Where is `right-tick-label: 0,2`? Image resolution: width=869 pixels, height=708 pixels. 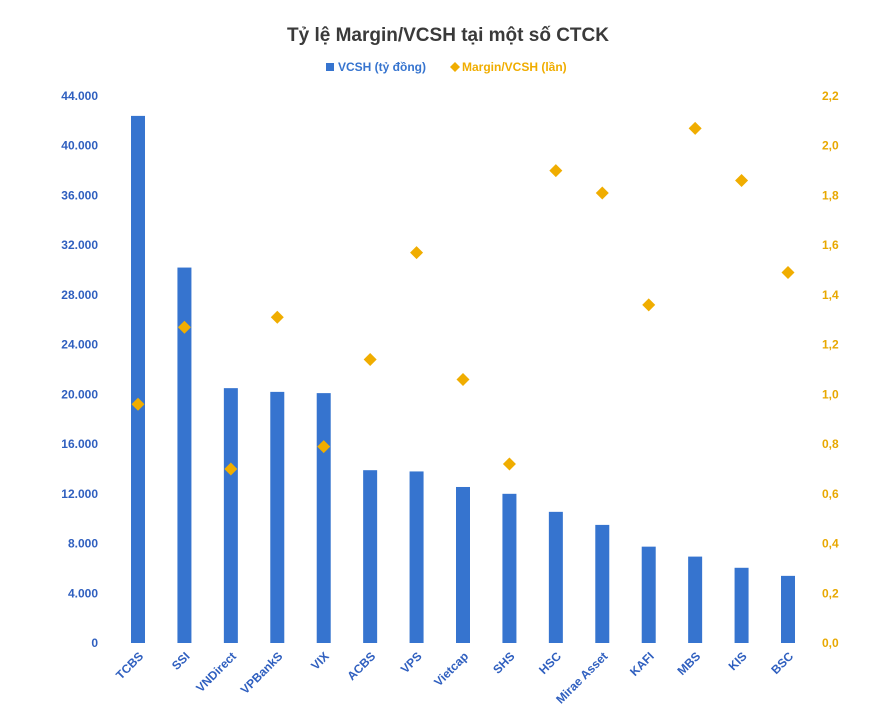
right-tick-label: 0,2 is located at coordinates (830, 593).